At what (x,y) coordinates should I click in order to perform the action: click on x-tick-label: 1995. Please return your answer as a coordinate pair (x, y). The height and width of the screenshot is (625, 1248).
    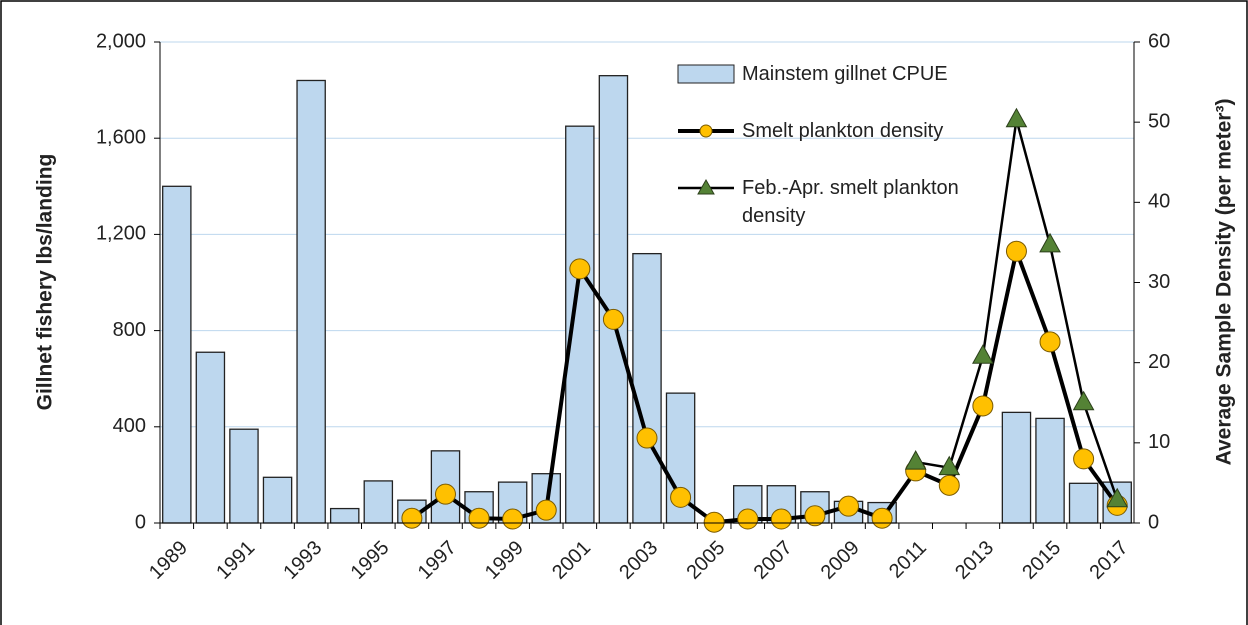
    Looking at the image, I should click on (370, 560).